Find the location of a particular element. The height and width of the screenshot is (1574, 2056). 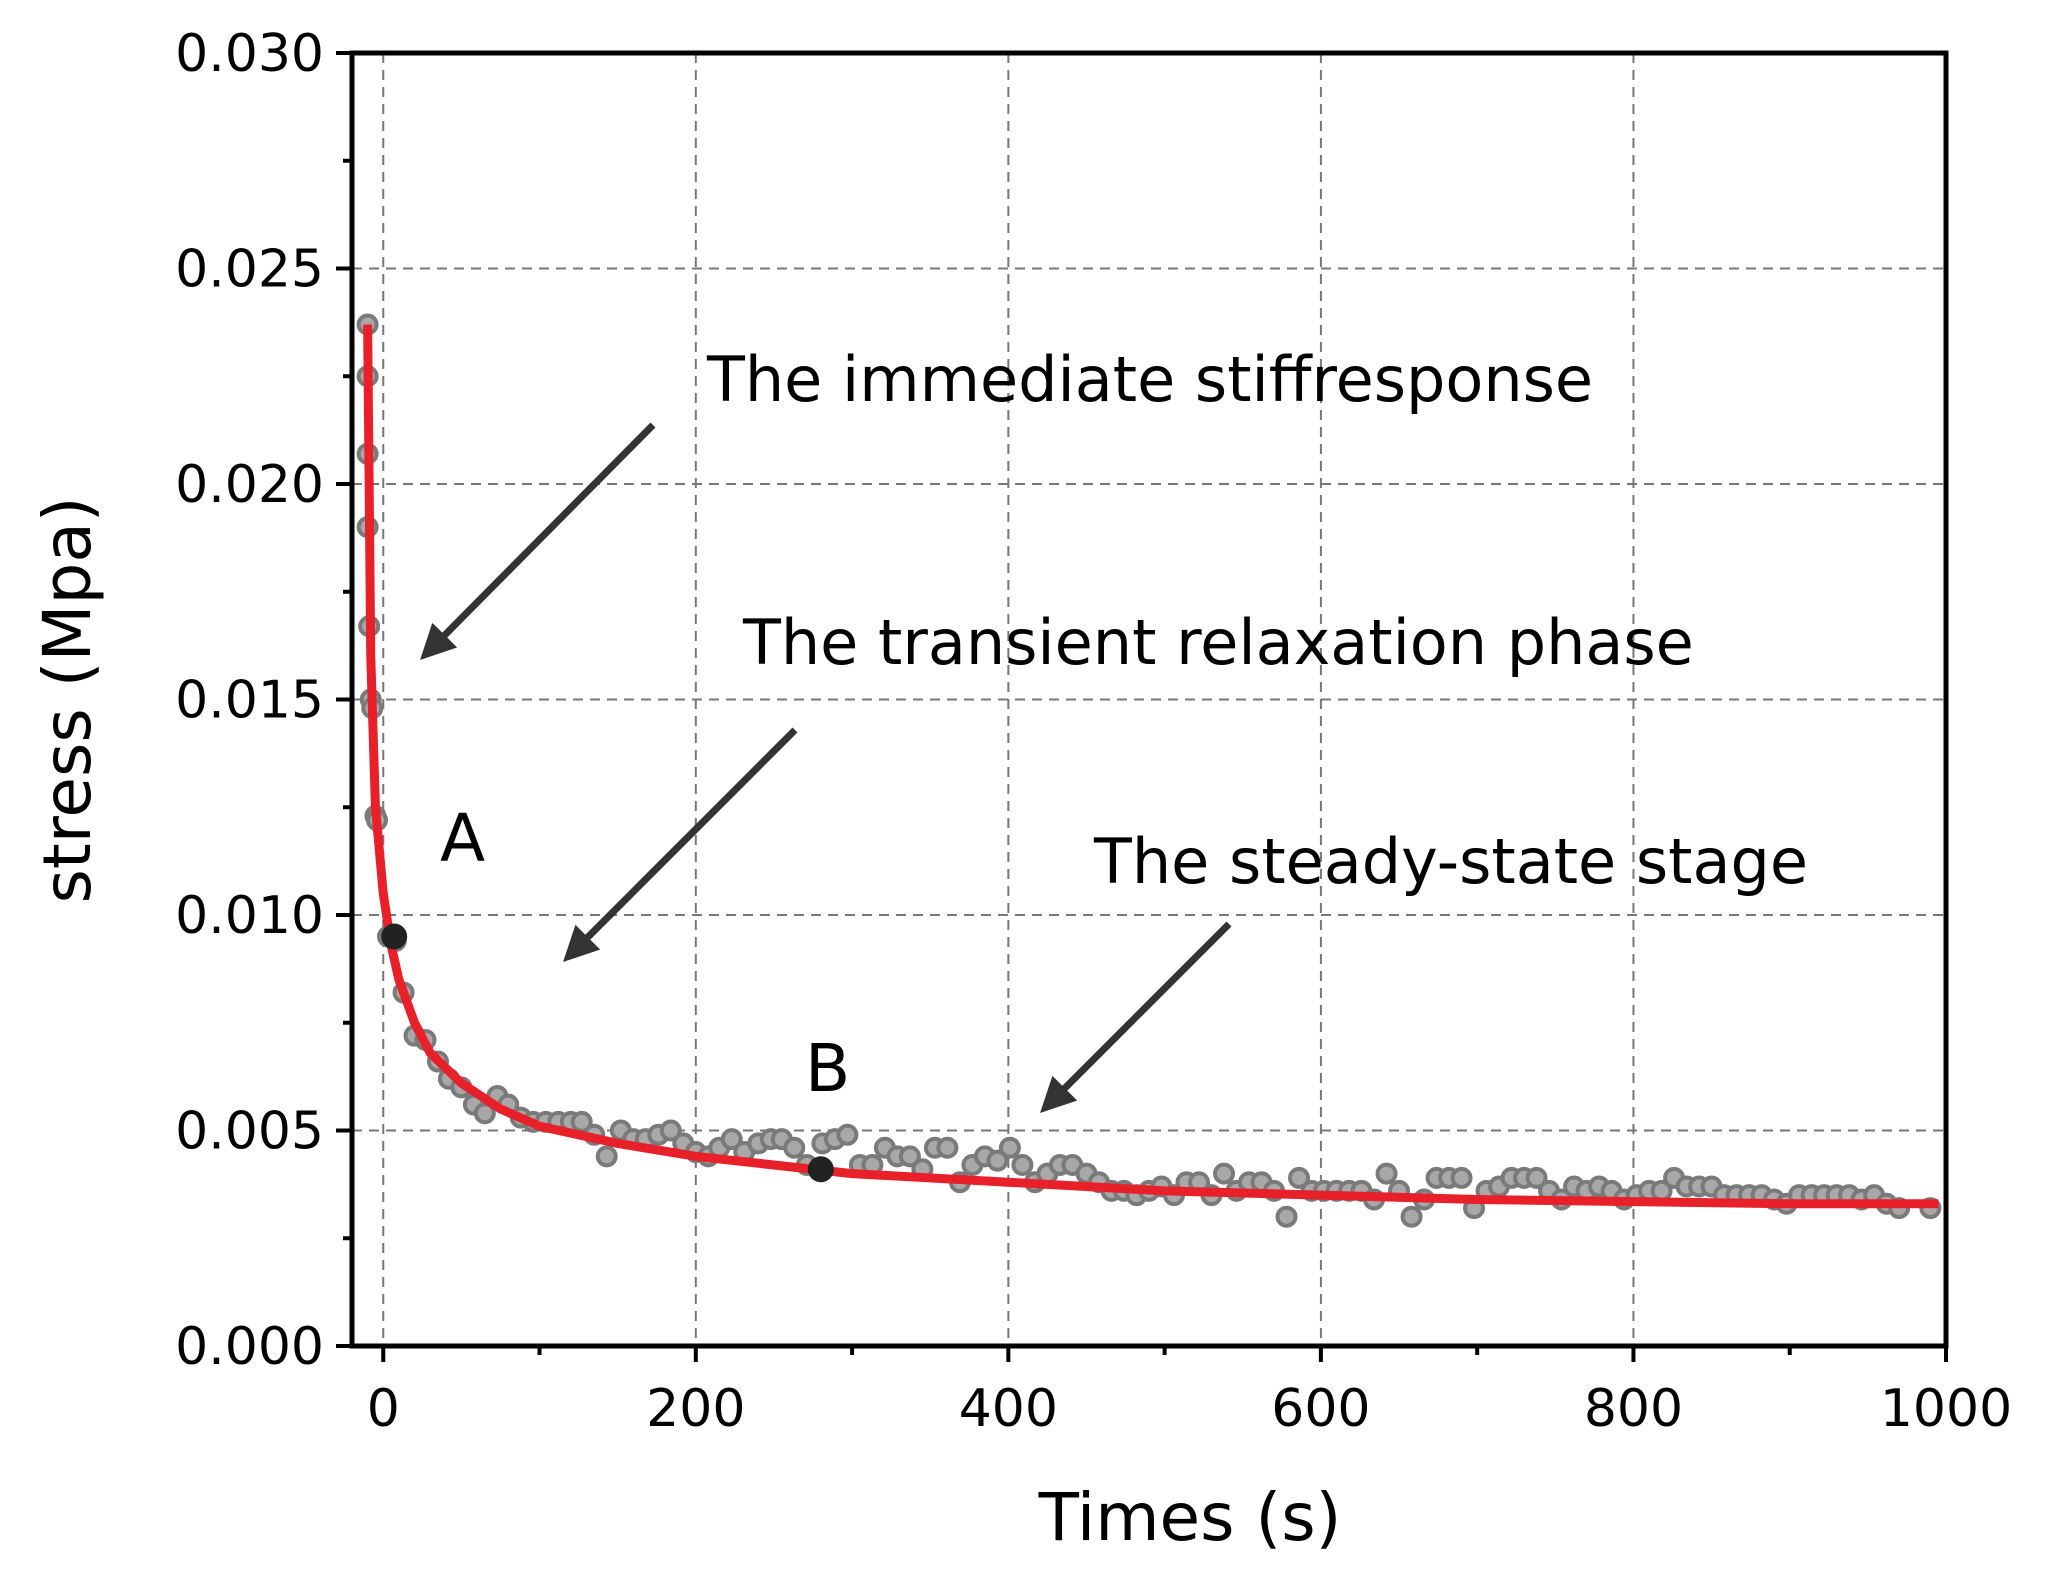

annotation: The transient relaxation phase is located at coordinates (1218, 642).